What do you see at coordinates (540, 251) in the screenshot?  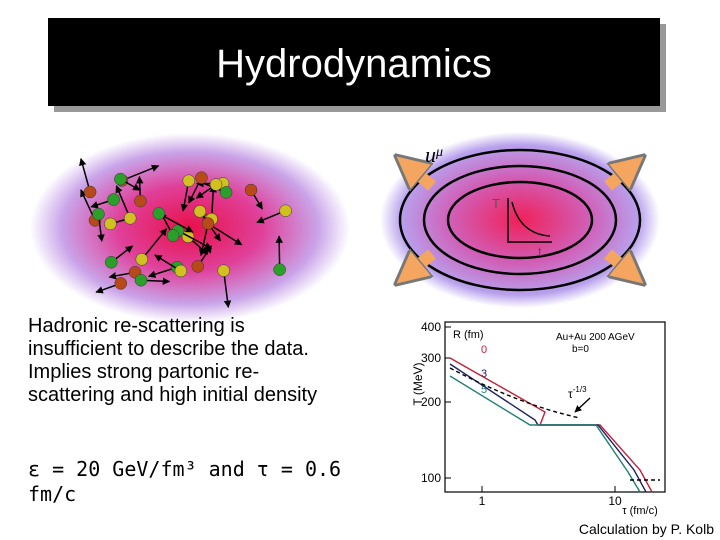 I see `inset-x-label: t` at bounding box center [540, 251].